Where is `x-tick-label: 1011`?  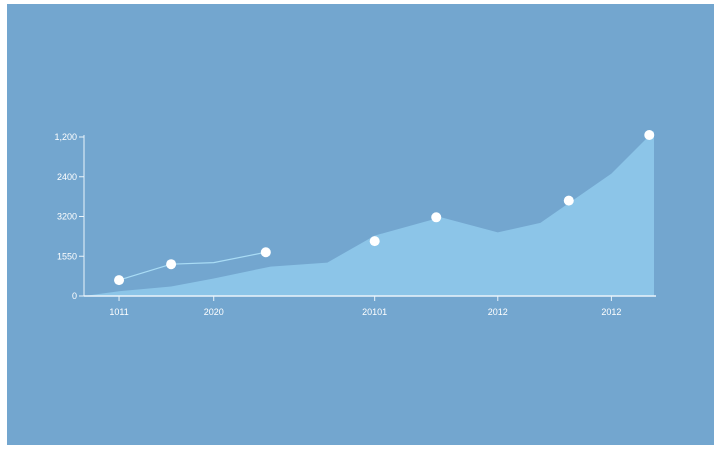 x-tick-label: 1011 is located at coordinates (118, 312).